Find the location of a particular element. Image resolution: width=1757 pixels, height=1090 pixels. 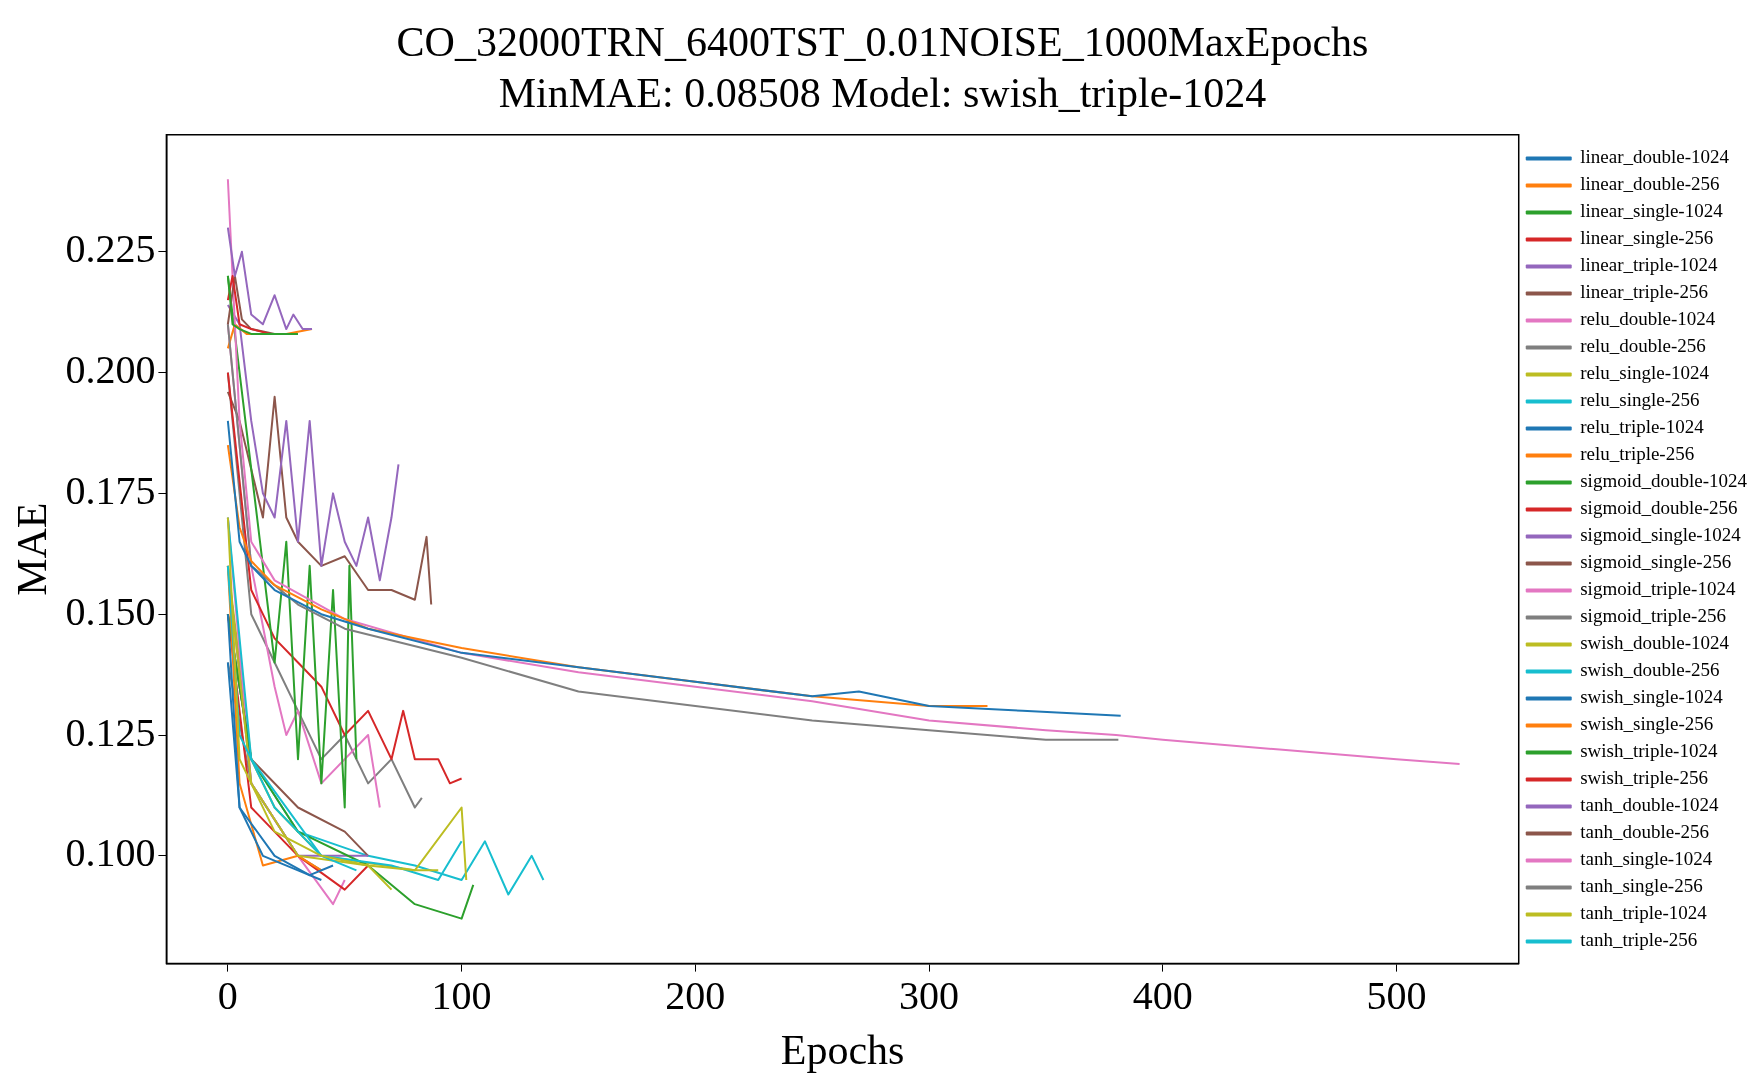

x-axis-title: Epochs is located at coordinates (842, 1049).